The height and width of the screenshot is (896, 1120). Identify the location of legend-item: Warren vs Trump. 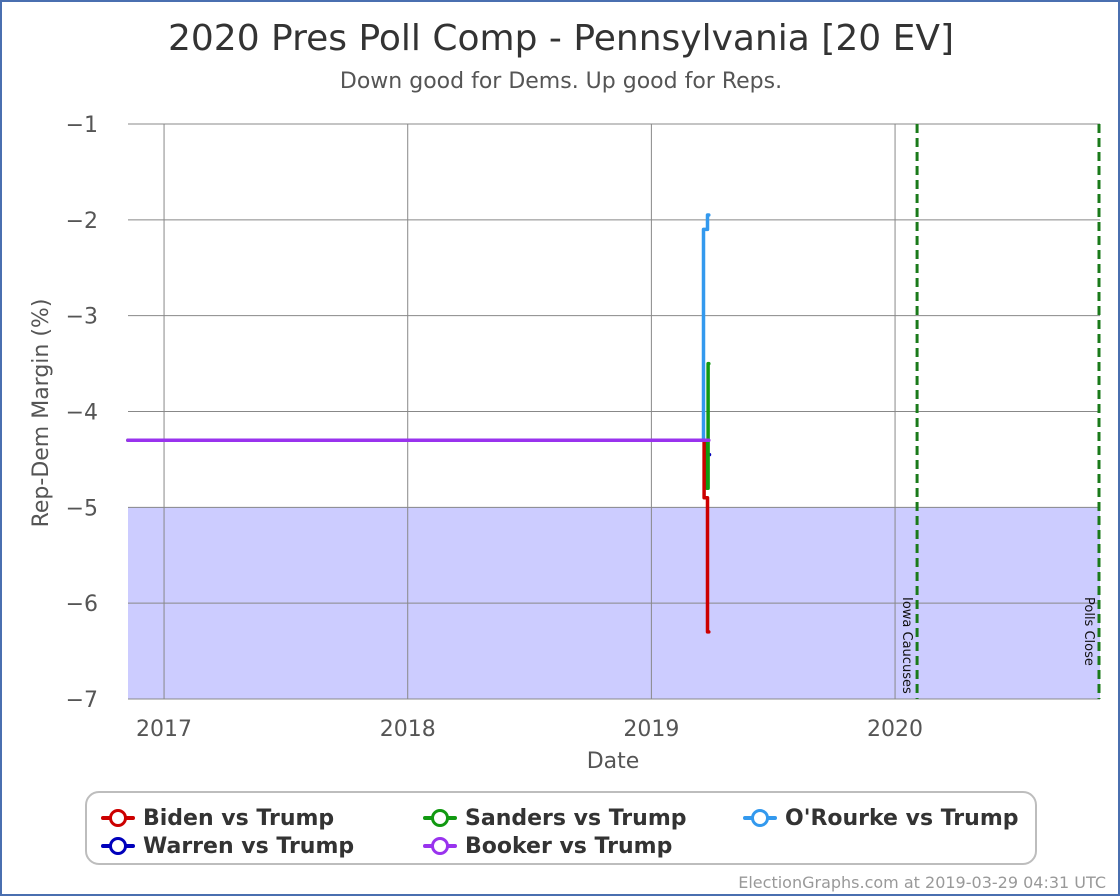
(227, 846).